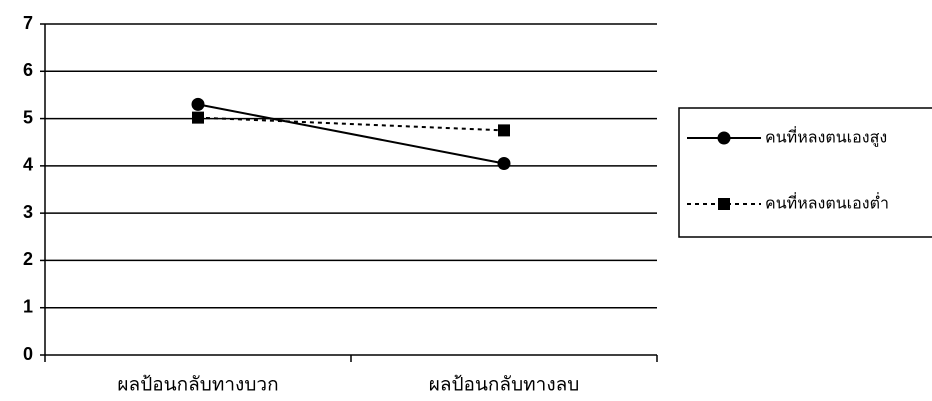 The image size is (932, 401). What do you see at coordinates (28, 23) in the screenshot?
I see `y-tick-label: 7` at bounding box center [28, 23].